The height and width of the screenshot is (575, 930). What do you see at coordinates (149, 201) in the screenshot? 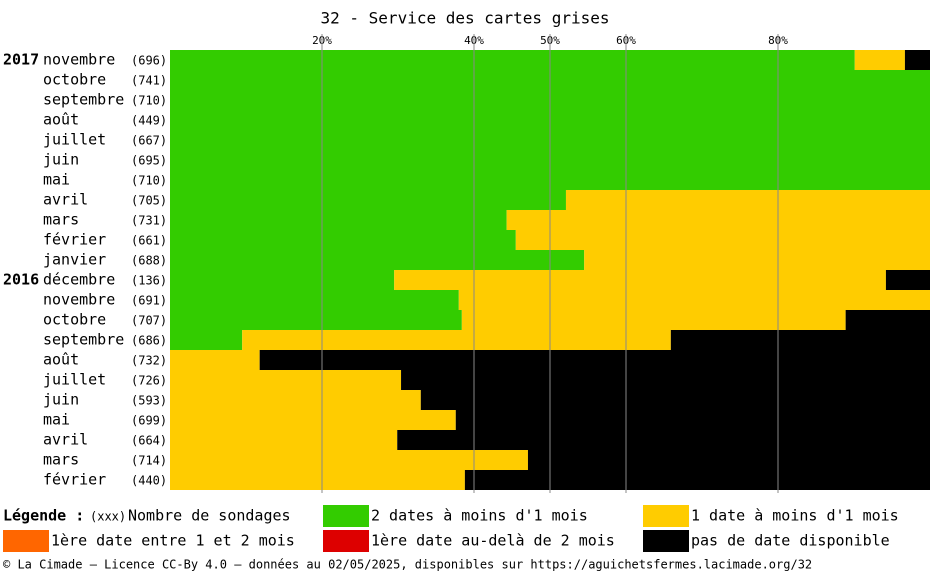
I see `row-count: (705)` at bounding box center [149, 201].